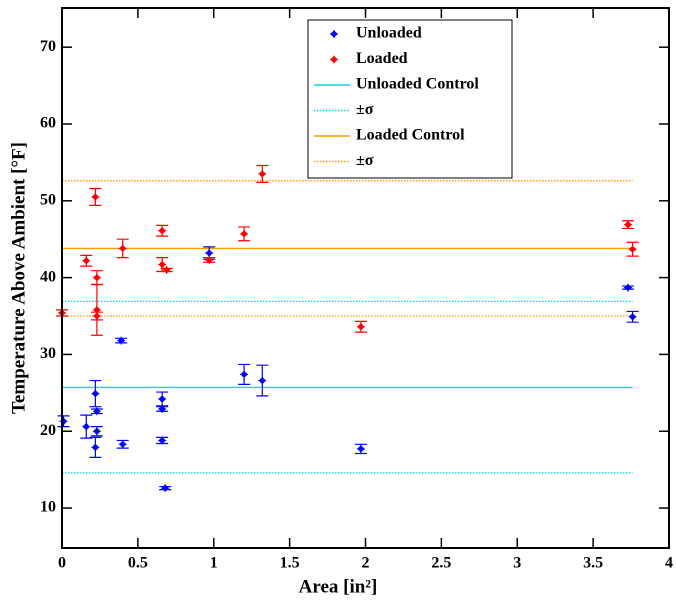 Image resolution: width=676 pixels, height=606 pixels. I want to click on legend-label: Loaded, so click(382, 58).